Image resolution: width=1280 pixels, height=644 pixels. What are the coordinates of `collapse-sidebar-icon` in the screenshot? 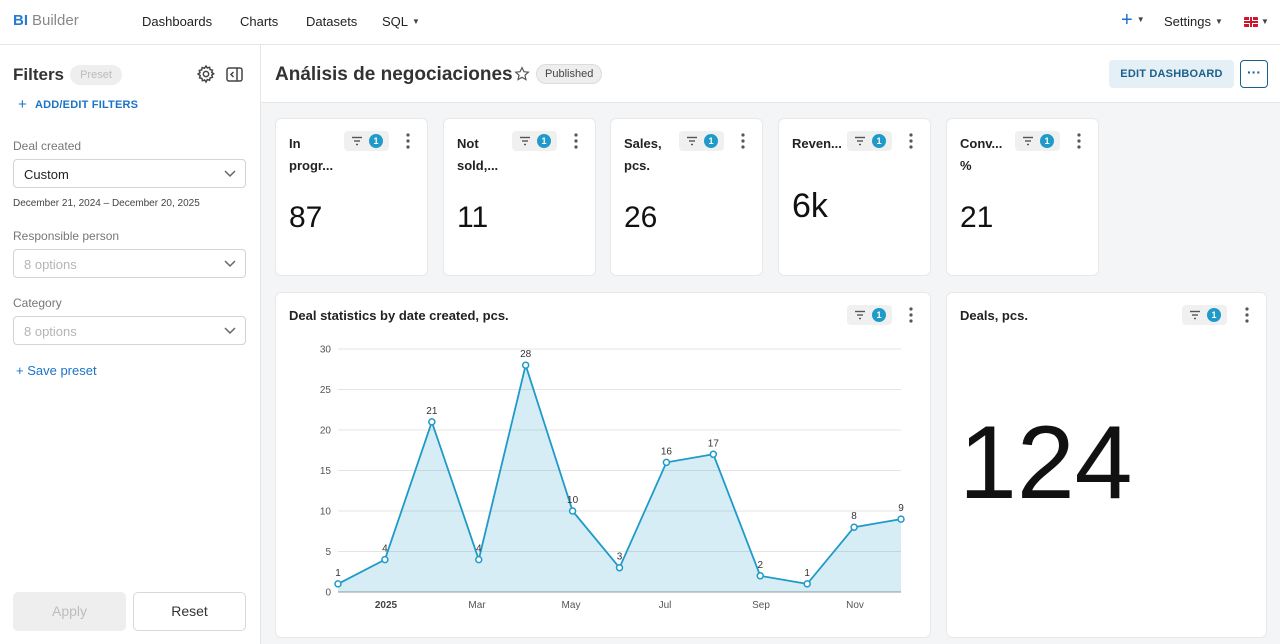 It's located at (234, 74).